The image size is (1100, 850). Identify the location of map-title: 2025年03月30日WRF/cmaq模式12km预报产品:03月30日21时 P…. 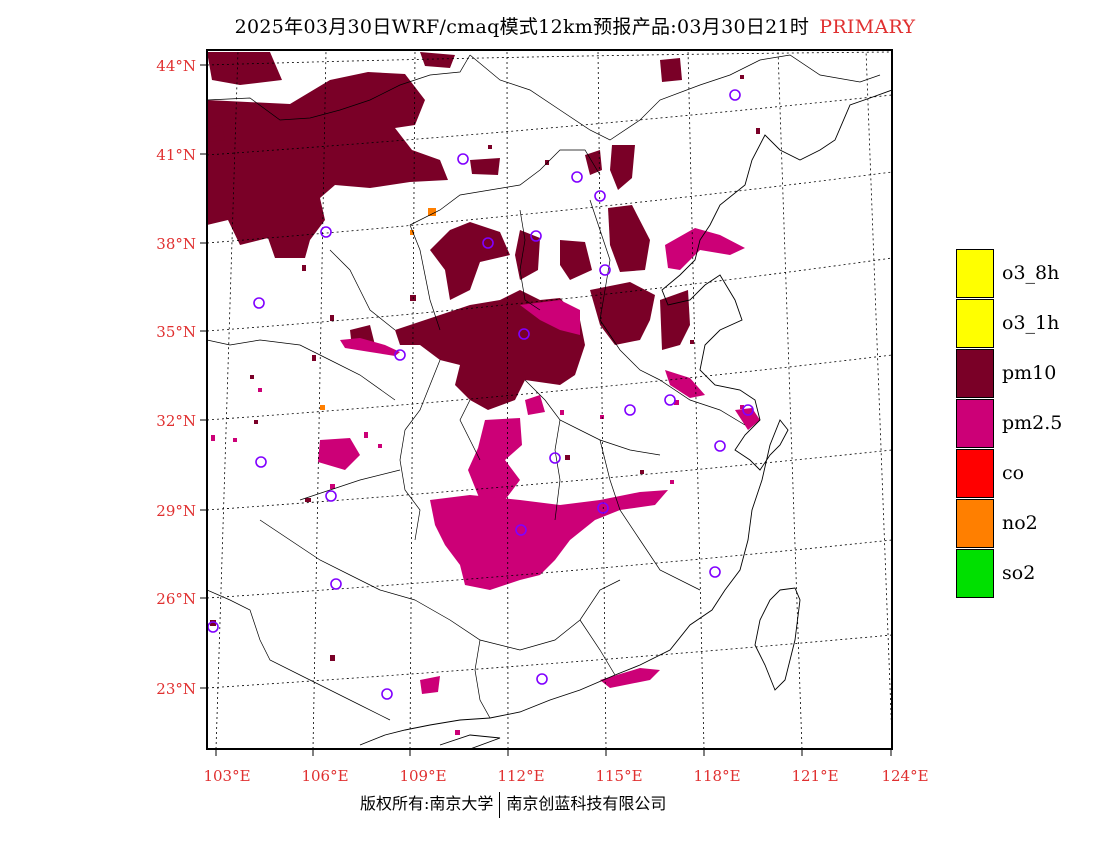
(550, 25).